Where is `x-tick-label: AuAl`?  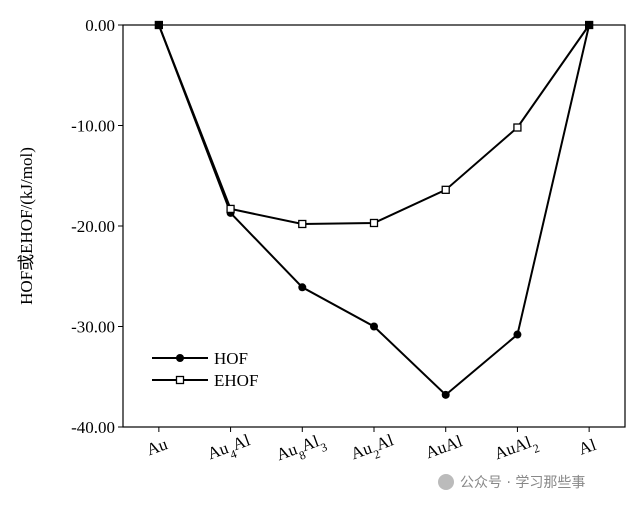 x-tick-label: AuAl is located at coordinates (444, 446).